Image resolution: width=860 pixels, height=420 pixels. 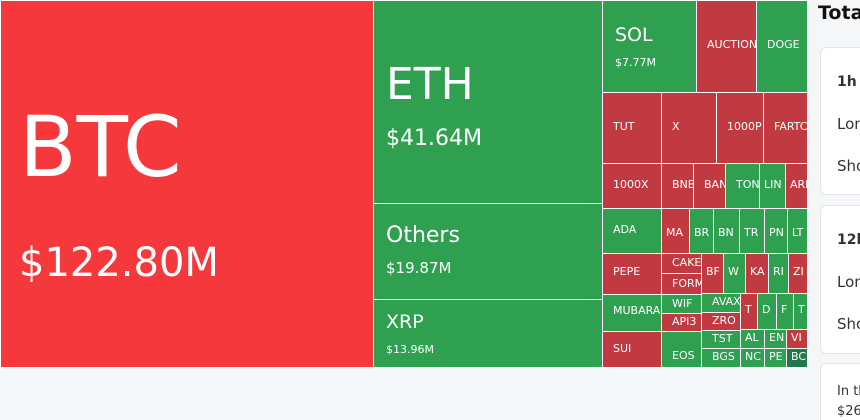 I want to click on tile-label: NC, so click(x=753, y=356).